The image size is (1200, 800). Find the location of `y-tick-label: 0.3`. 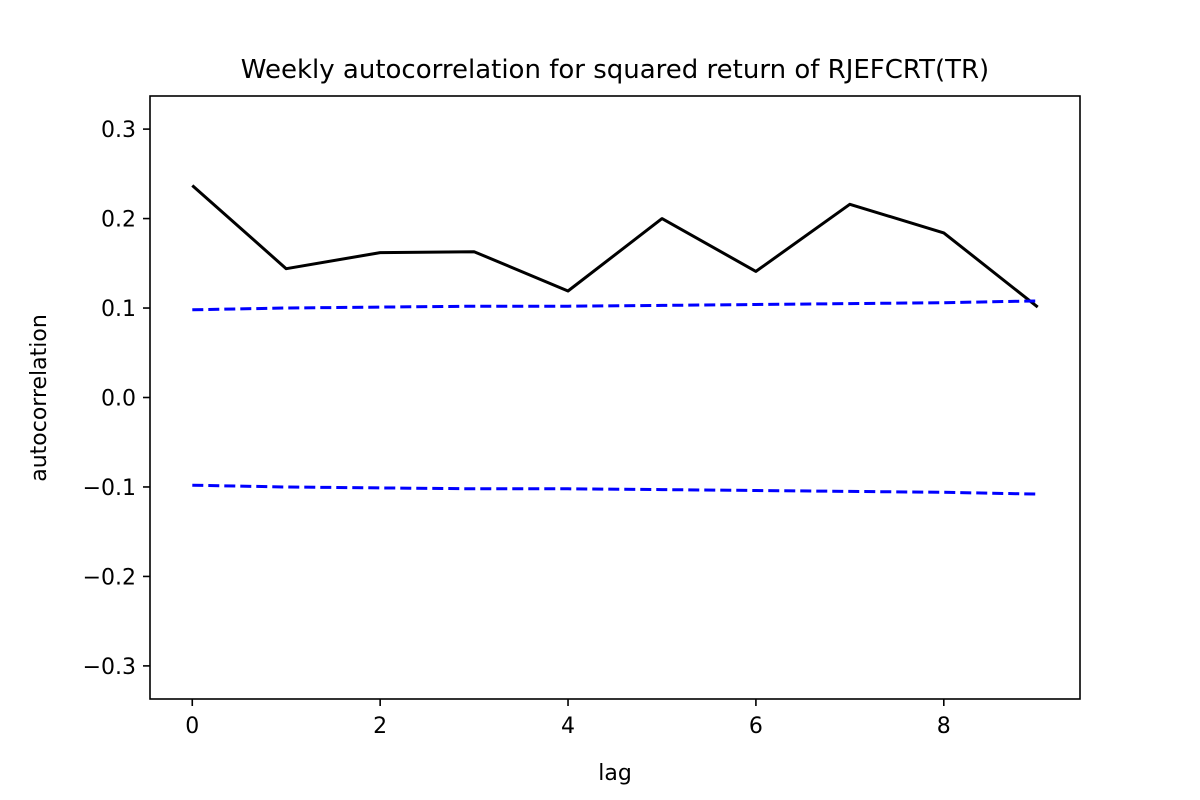

y-tick-label: 0.3 is located at coordinates (118, 130).